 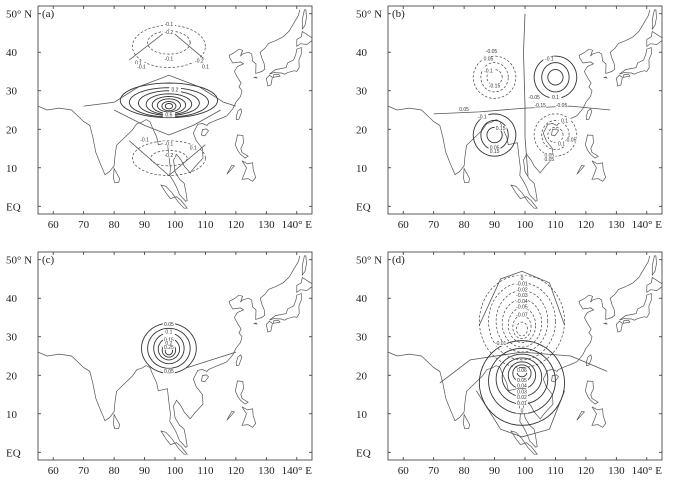 I want to click on y-tick-label: 20, so click(x=362, y=376).